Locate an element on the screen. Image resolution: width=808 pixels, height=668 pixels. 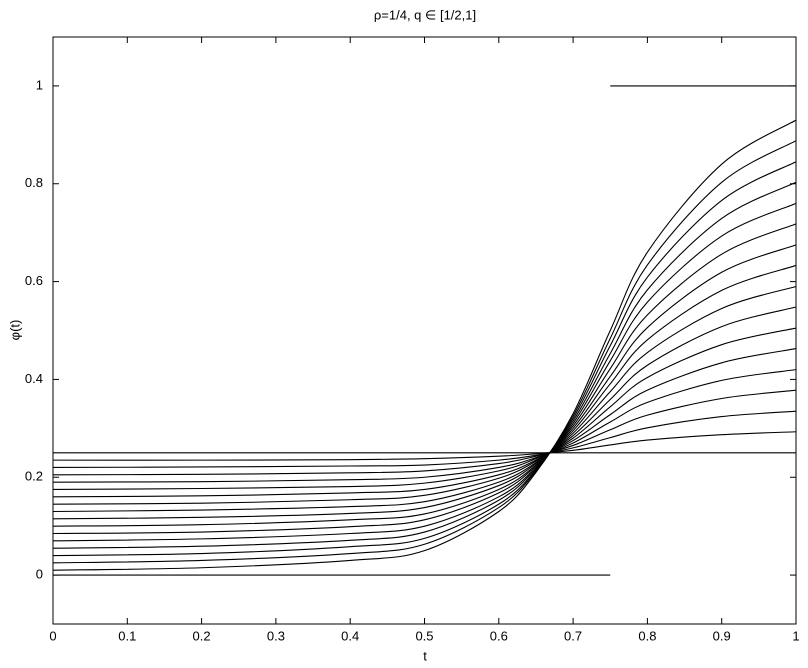
x-tick-label: 0.3 is located at coordinates (276, 635).